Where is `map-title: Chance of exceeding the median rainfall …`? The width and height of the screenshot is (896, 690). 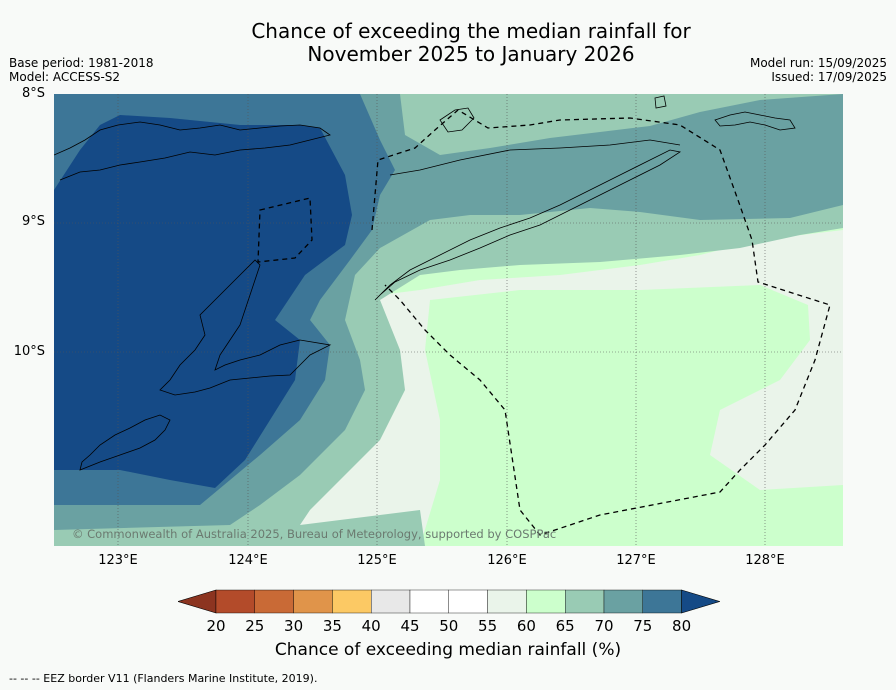 map-title: Chance of exceeding the median rainfall … is located at coordinates (448, 43).